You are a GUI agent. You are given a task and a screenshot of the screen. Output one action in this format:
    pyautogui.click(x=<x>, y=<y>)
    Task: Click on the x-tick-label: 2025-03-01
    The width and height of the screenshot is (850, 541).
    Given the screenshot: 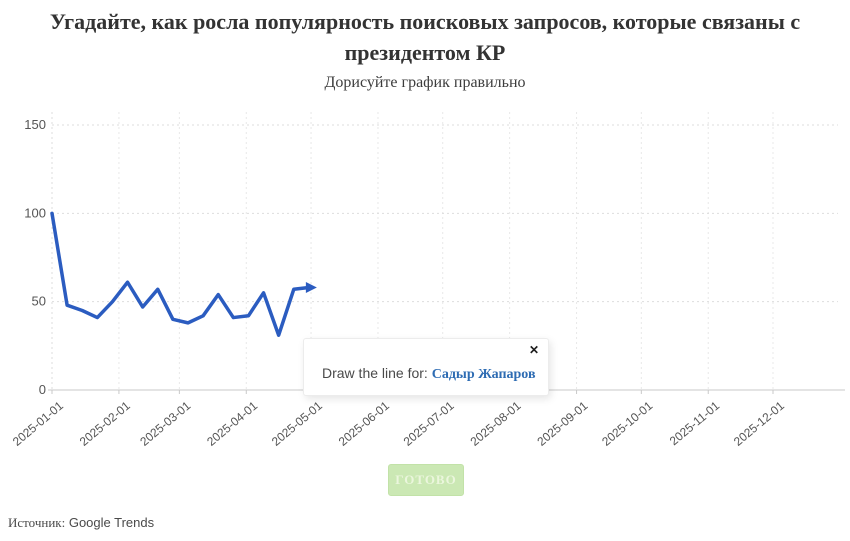 What is the action you would take?
    pyautogui.click(x=165, y=423)
    